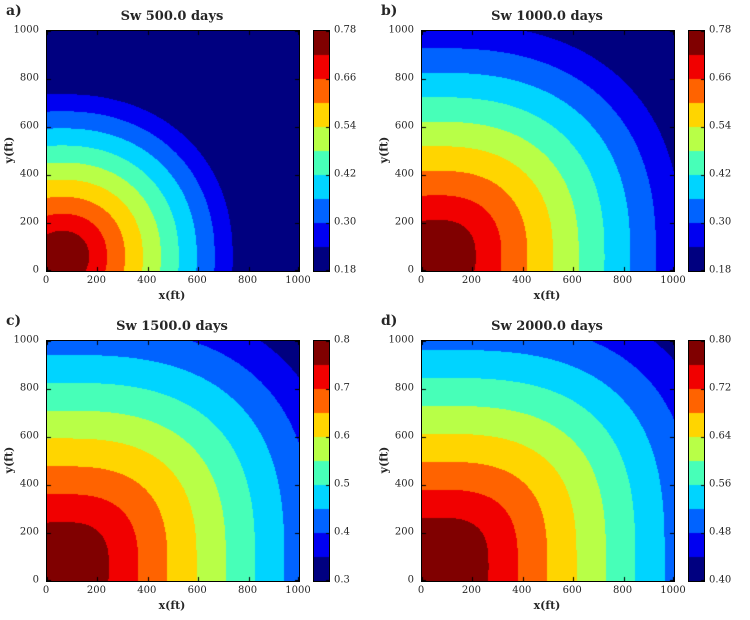 The image size is (750, 620). I want to click on panel-letter: a), so click(14, 11).